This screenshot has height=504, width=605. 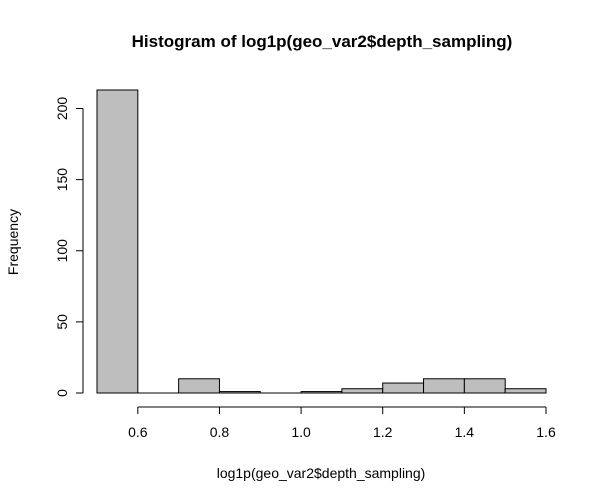 What do you see at coordinates (546, 432) in the screenshot?
I see `x-tick-label: 1.6` at bounding box center [546, 432].